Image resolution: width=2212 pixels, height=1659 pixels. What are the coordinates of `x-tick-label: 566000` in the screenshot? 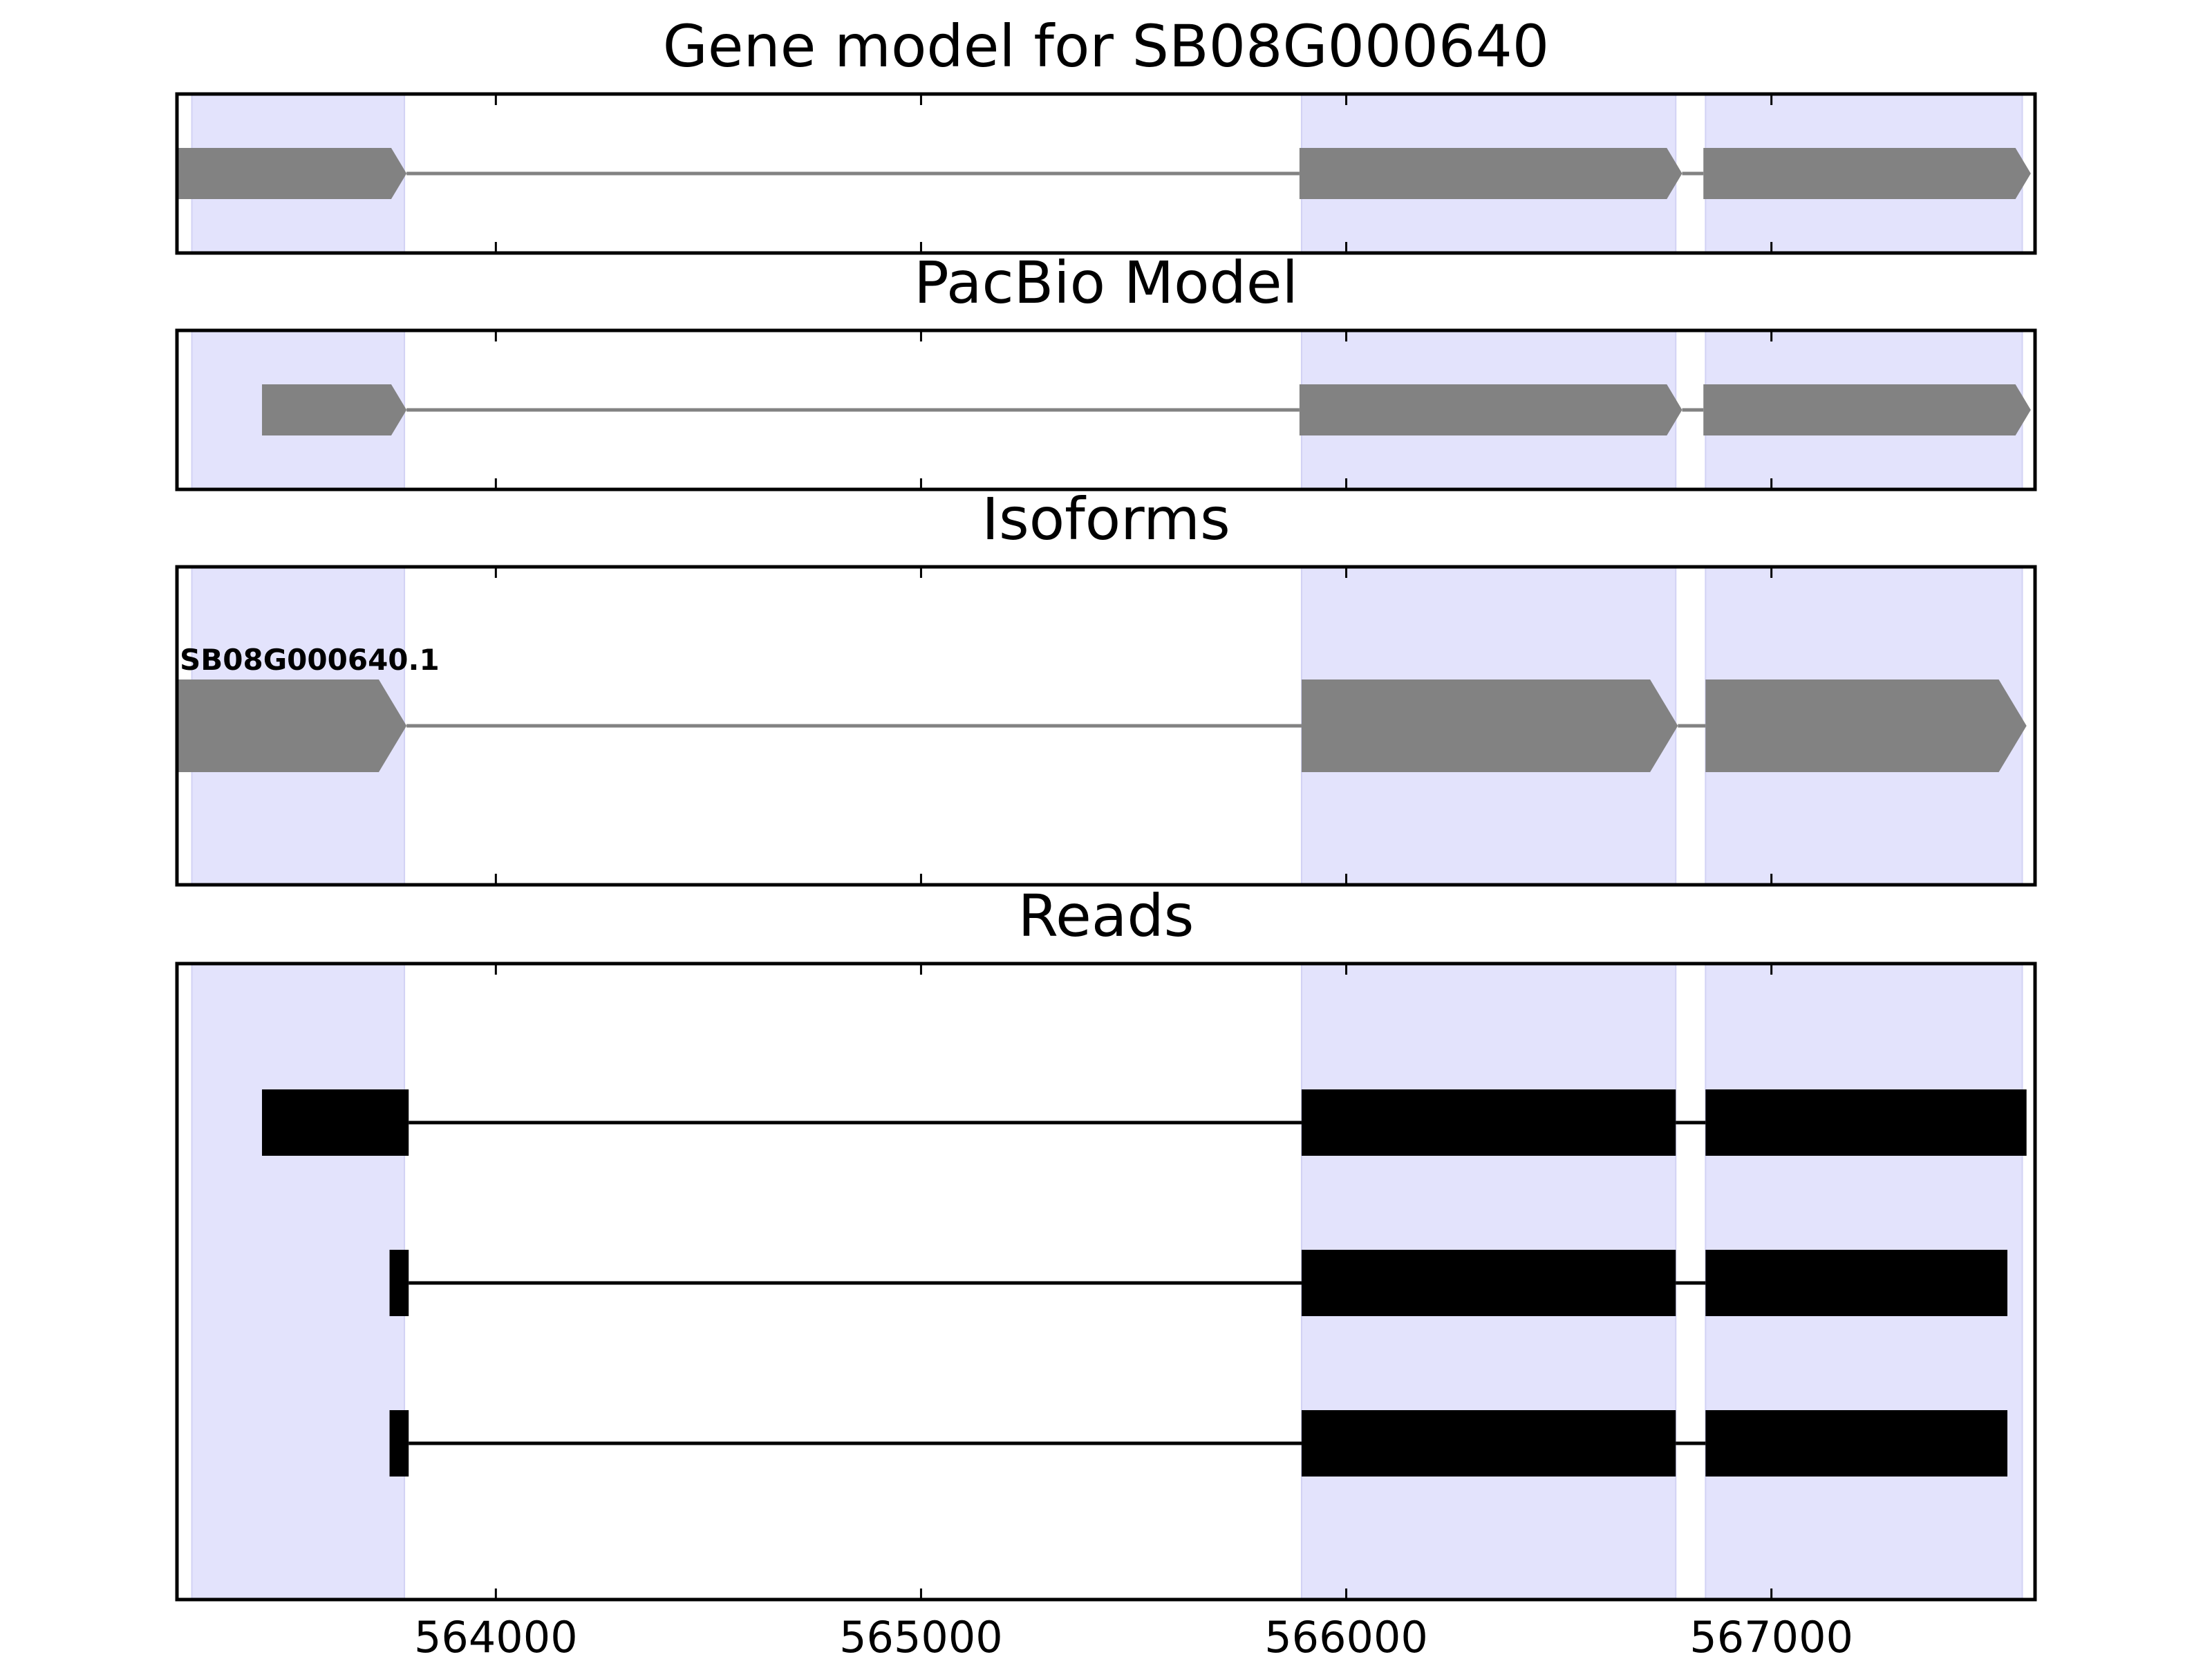 It's located at (1346, 1635).